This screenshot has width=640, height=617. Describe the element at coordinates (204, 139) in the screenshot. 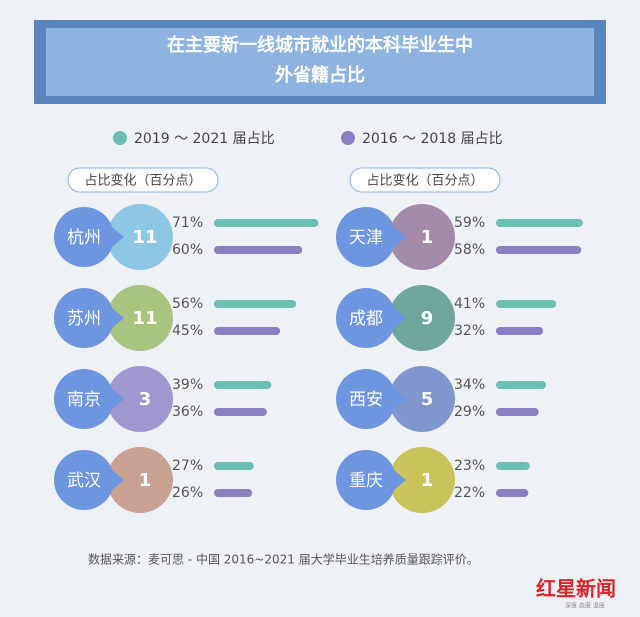

I see `legend-label: 2019 ～ 2021 届占比` at that location.